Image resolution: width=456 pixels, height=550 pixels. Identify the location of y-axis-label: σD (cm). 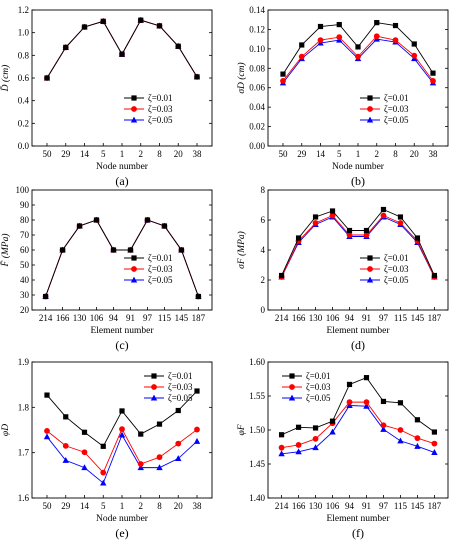
(241, 77).